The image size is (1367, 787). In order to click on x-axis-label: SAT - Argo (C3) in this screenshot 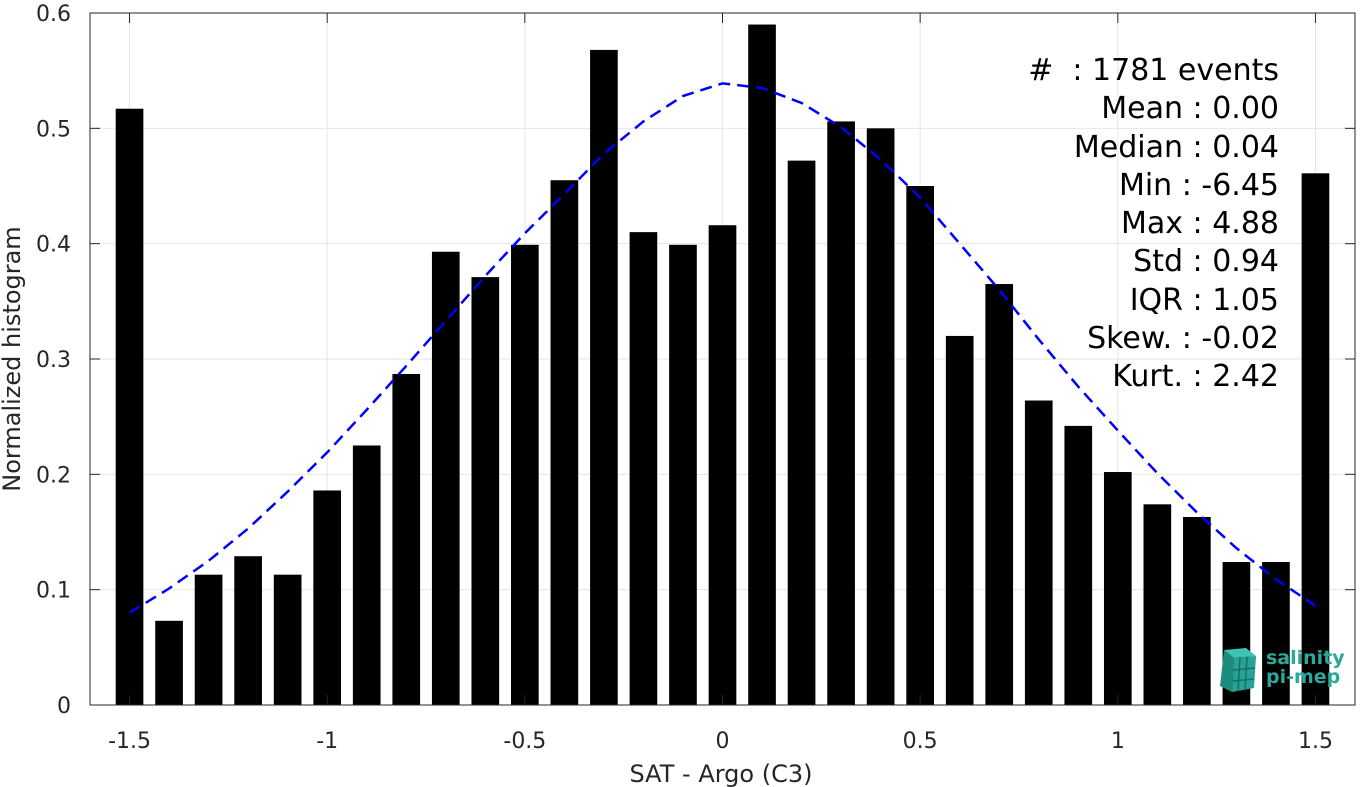, I will do `click(721, 773)`.